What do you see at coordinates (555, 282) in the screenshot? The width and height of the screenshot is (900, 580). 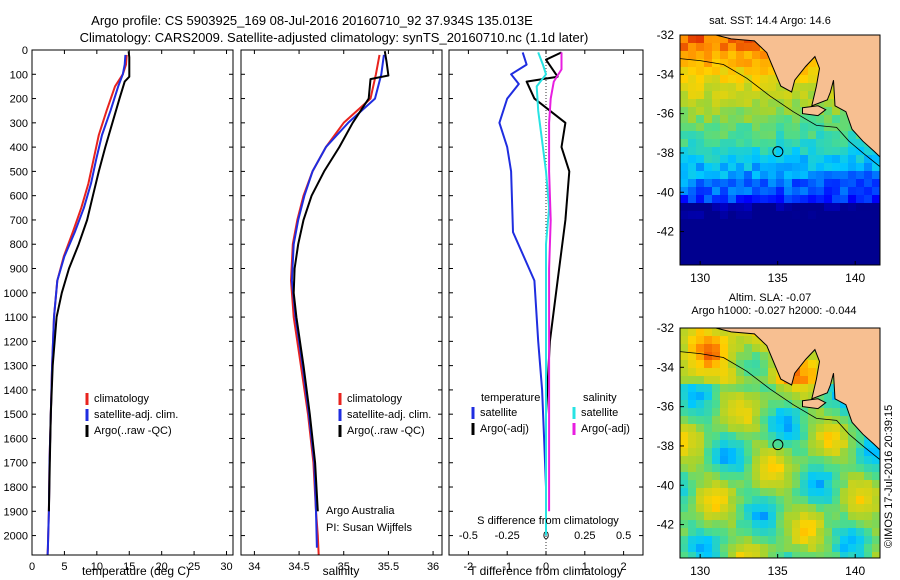 I see `series-line-salinity-argo-adj-` at bounding box center [555, 282].